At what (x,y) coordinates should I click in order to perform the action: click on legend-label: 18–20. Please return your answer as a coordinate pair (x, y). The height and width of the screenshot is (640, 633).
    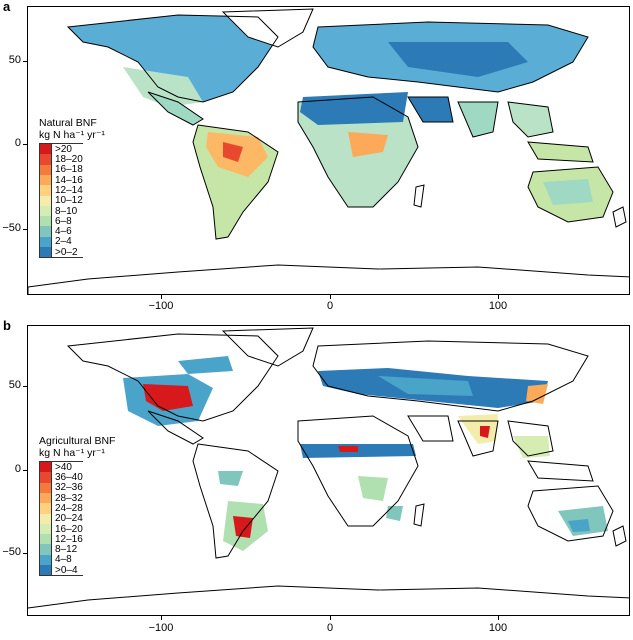
    Looking at the image, I should click on (69, 160).